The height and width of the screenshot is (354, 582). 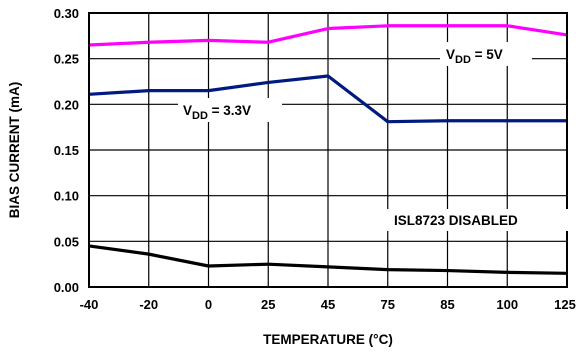 What do you see at coordinates (148, 304) in the screenshot?
I see `x-tick-label: -20` at bounding box center [148, 304].